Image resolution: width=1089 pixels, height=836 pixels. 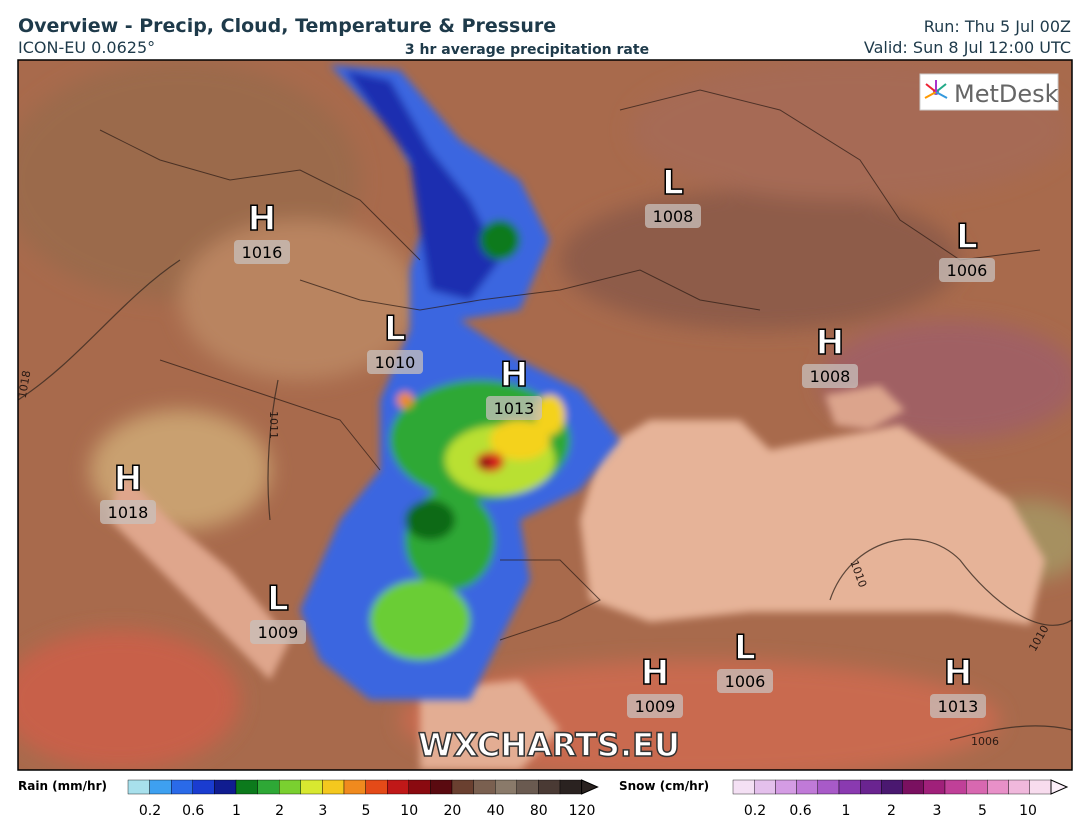 I want to click on run: Run: Thu 5 Jul 00Z, so click(x=997, y=26).